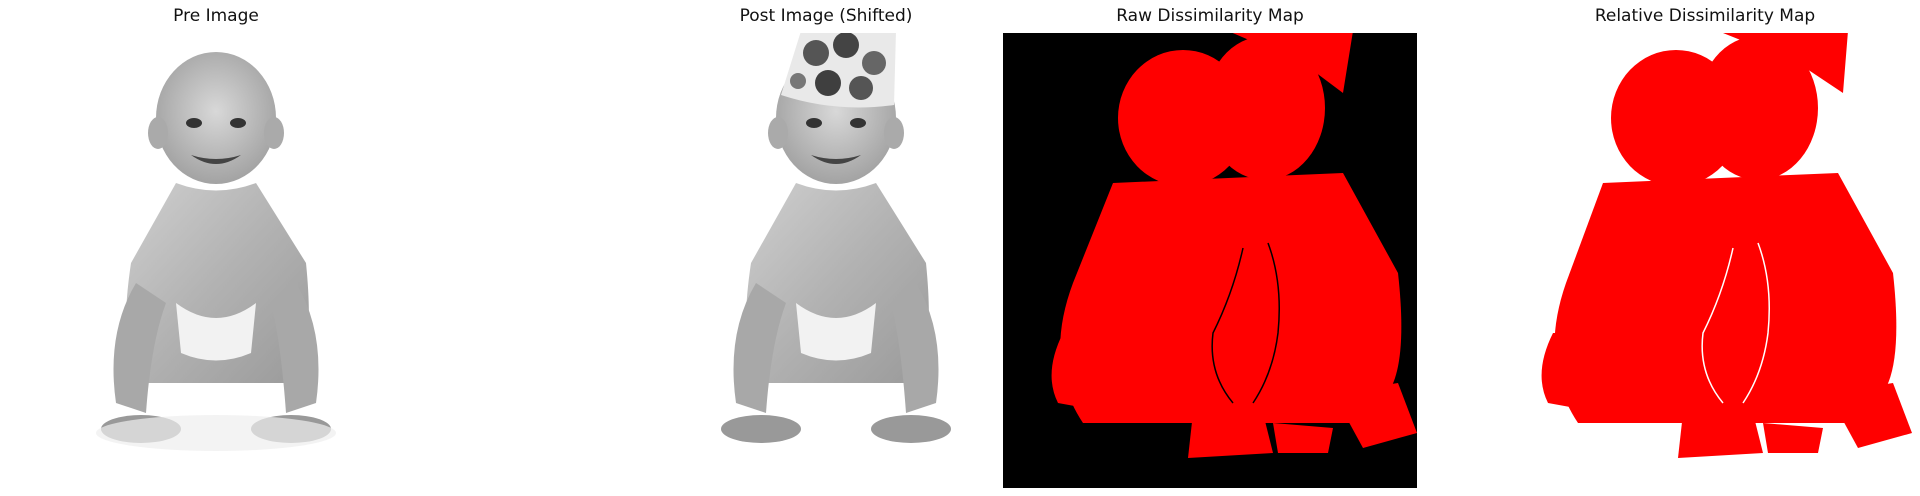 This screenshot has width=1920, height=496. I want to click on panel-title: Post Image (Shifted), so click(826, 16).